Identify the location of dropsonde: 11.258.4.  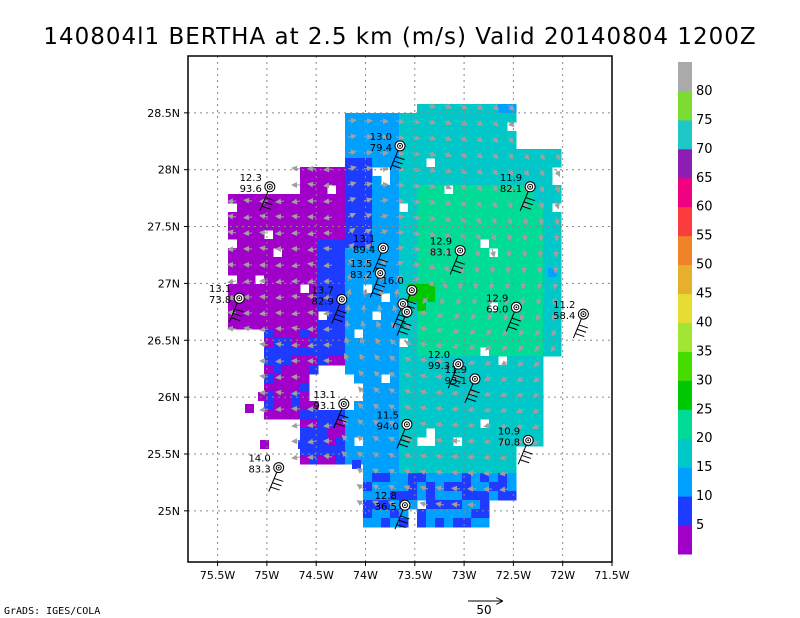
(571, 319).